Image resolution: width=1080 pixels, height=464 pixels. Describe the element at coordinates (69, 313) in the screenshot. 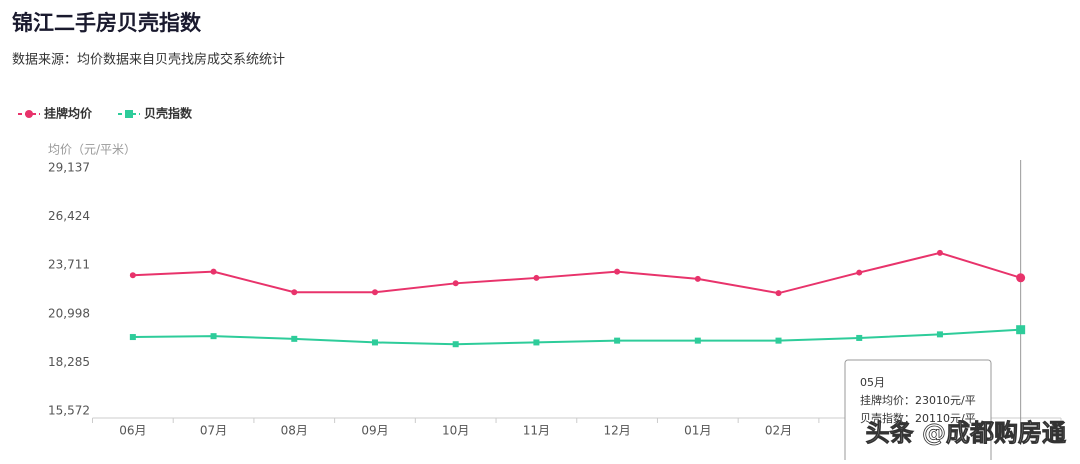

I see `y-tick-label: 20,998` at that location.